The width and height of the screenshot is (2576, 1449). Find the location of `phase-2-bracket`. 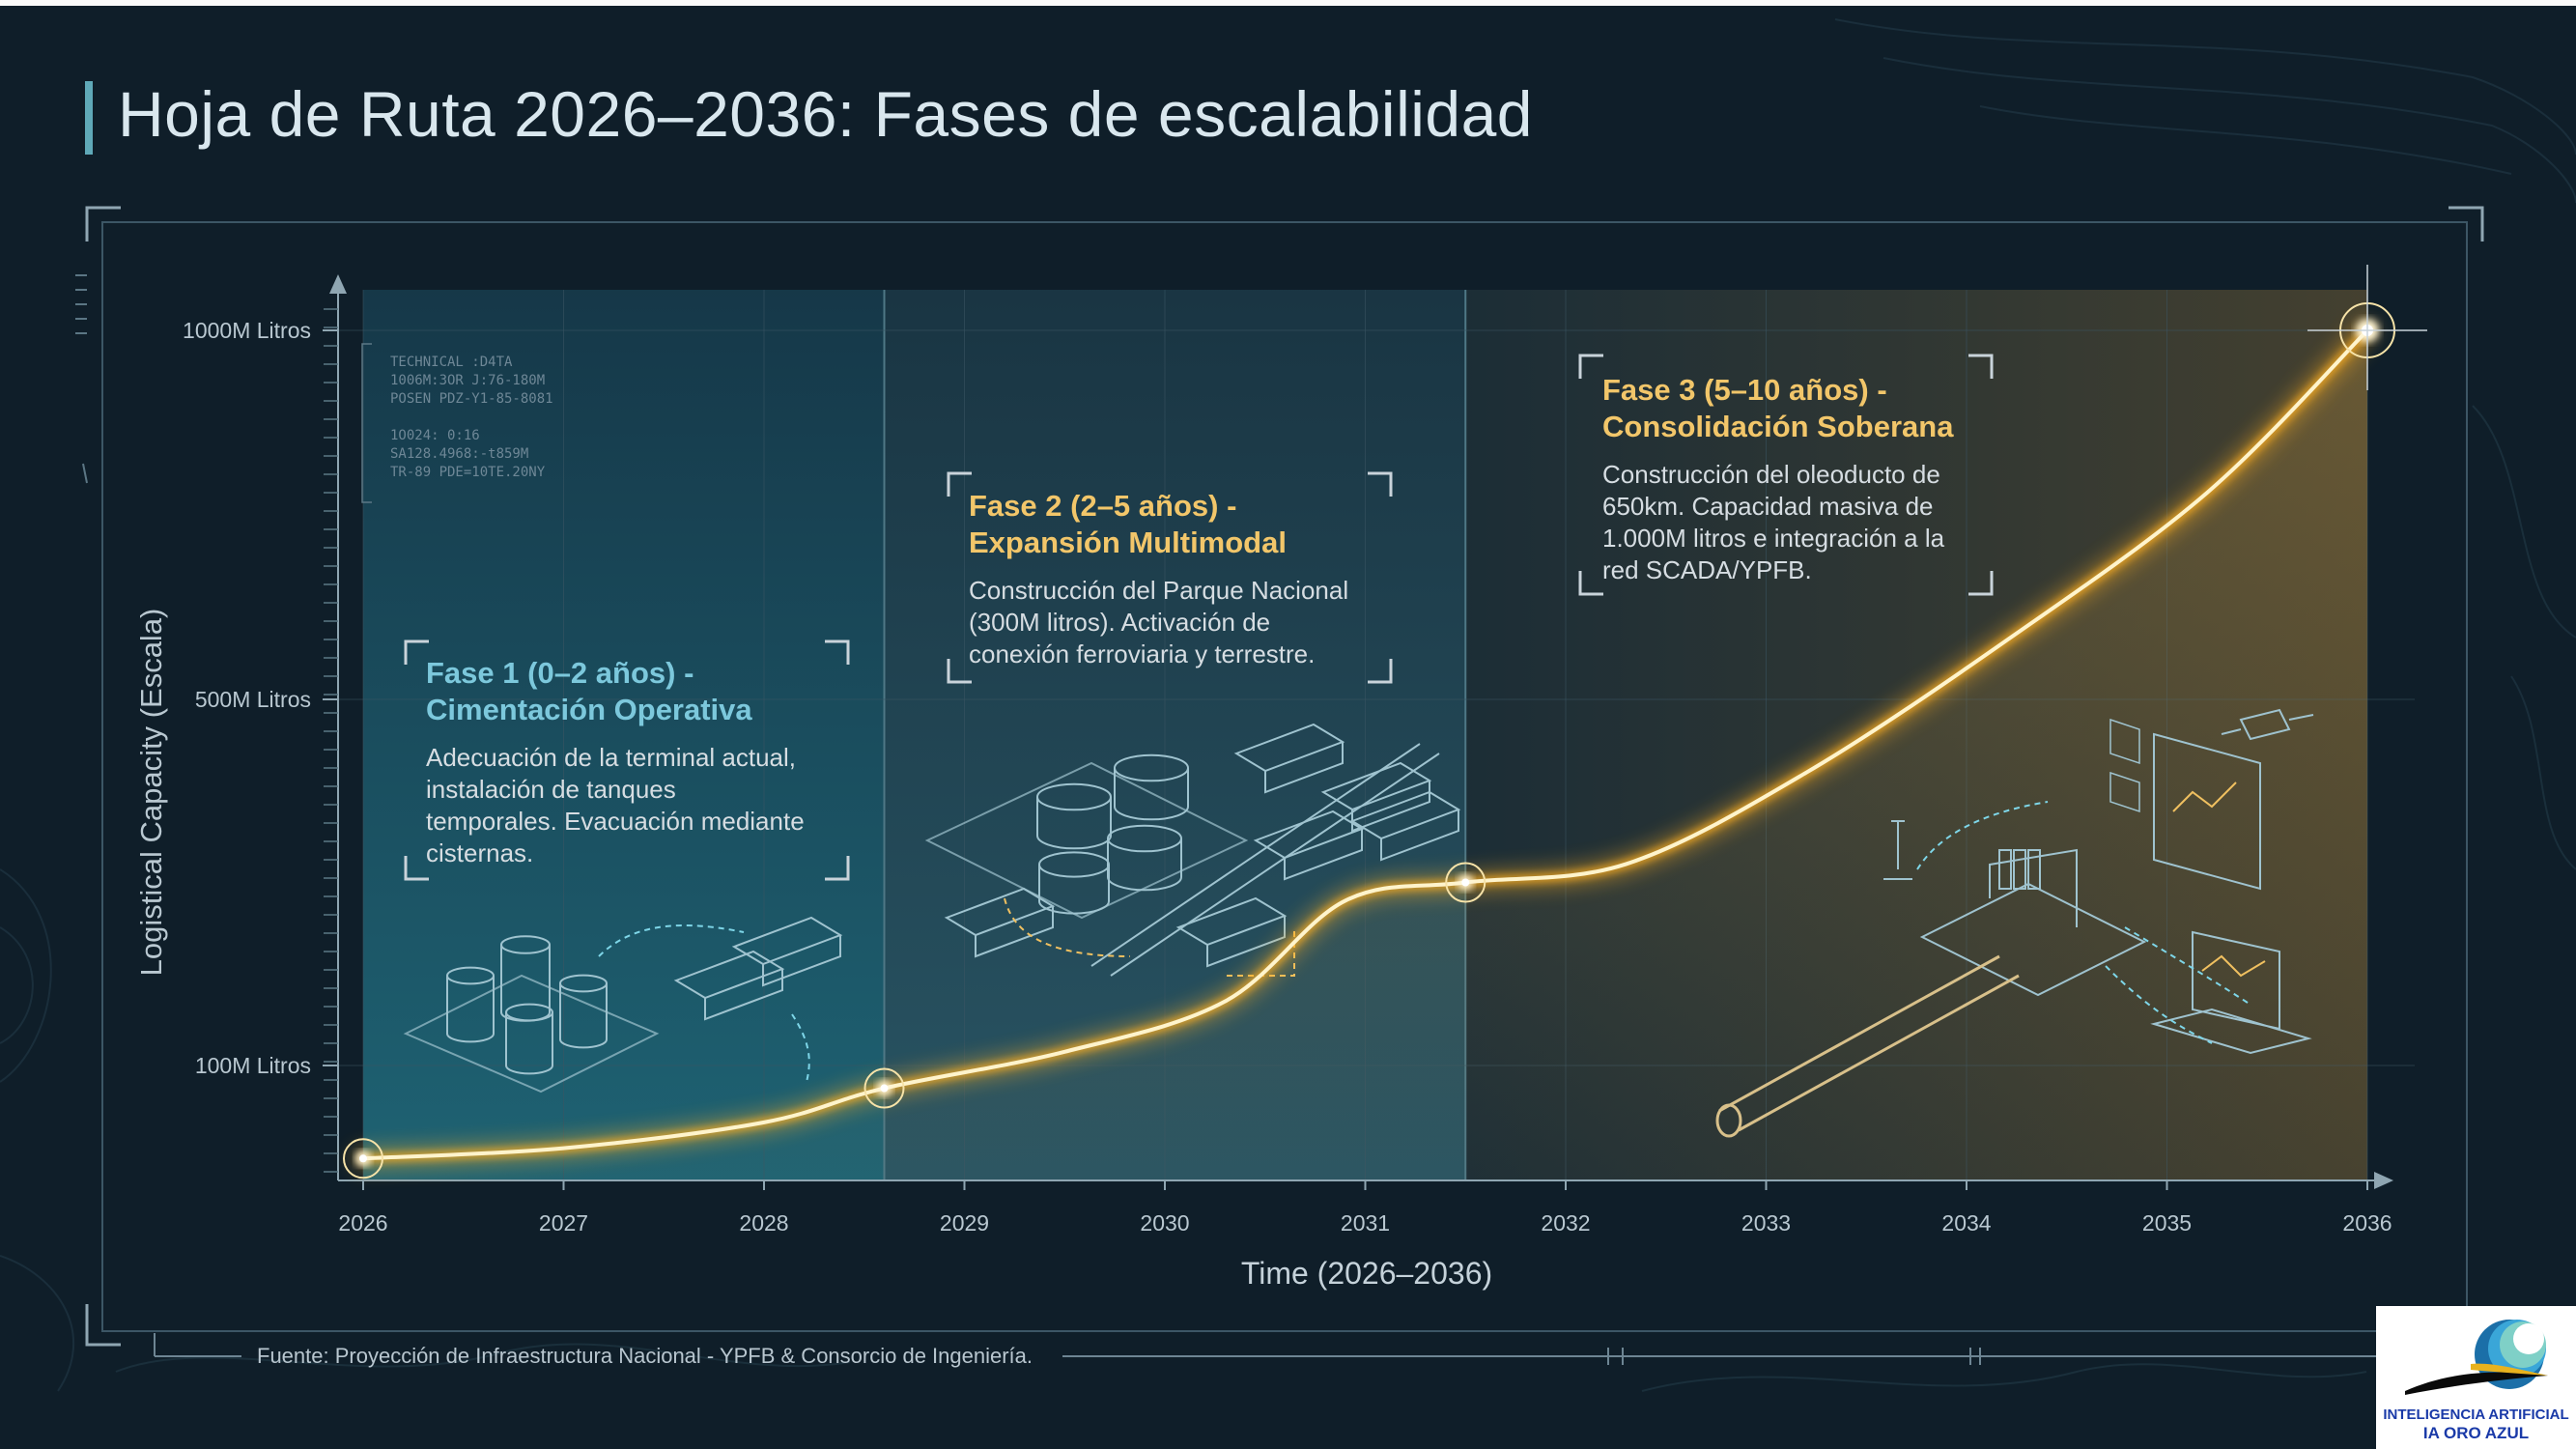

phase-2-bracket is located at coordinates (1170, 577).